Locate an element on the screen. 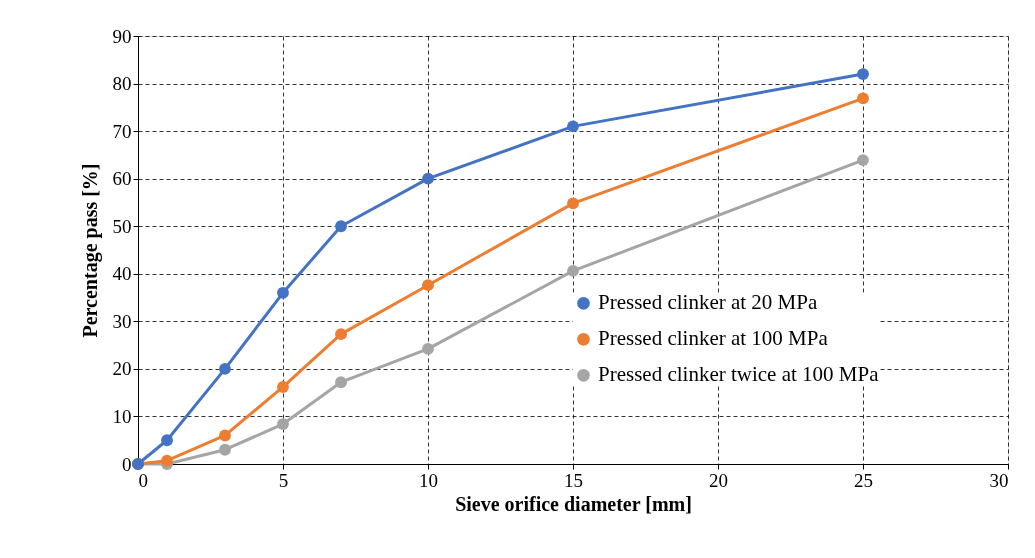  y-tick-label: 50 is located at coordinates (122, 226).